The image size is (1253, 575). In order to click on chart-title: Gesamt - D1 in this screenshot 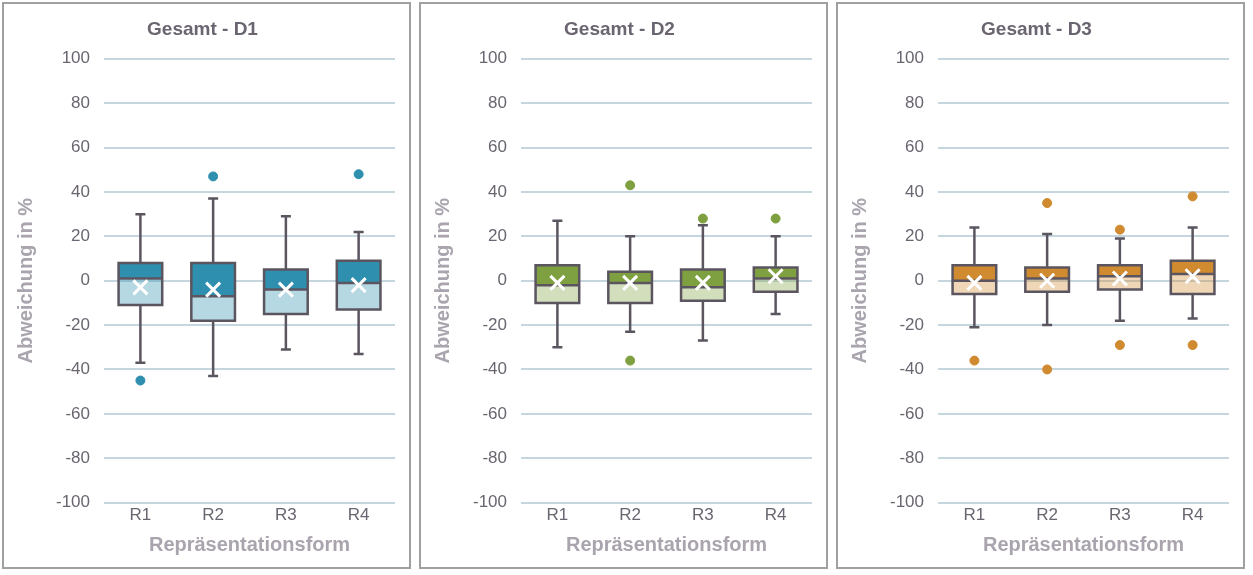, I will do `click(203, 28)`.